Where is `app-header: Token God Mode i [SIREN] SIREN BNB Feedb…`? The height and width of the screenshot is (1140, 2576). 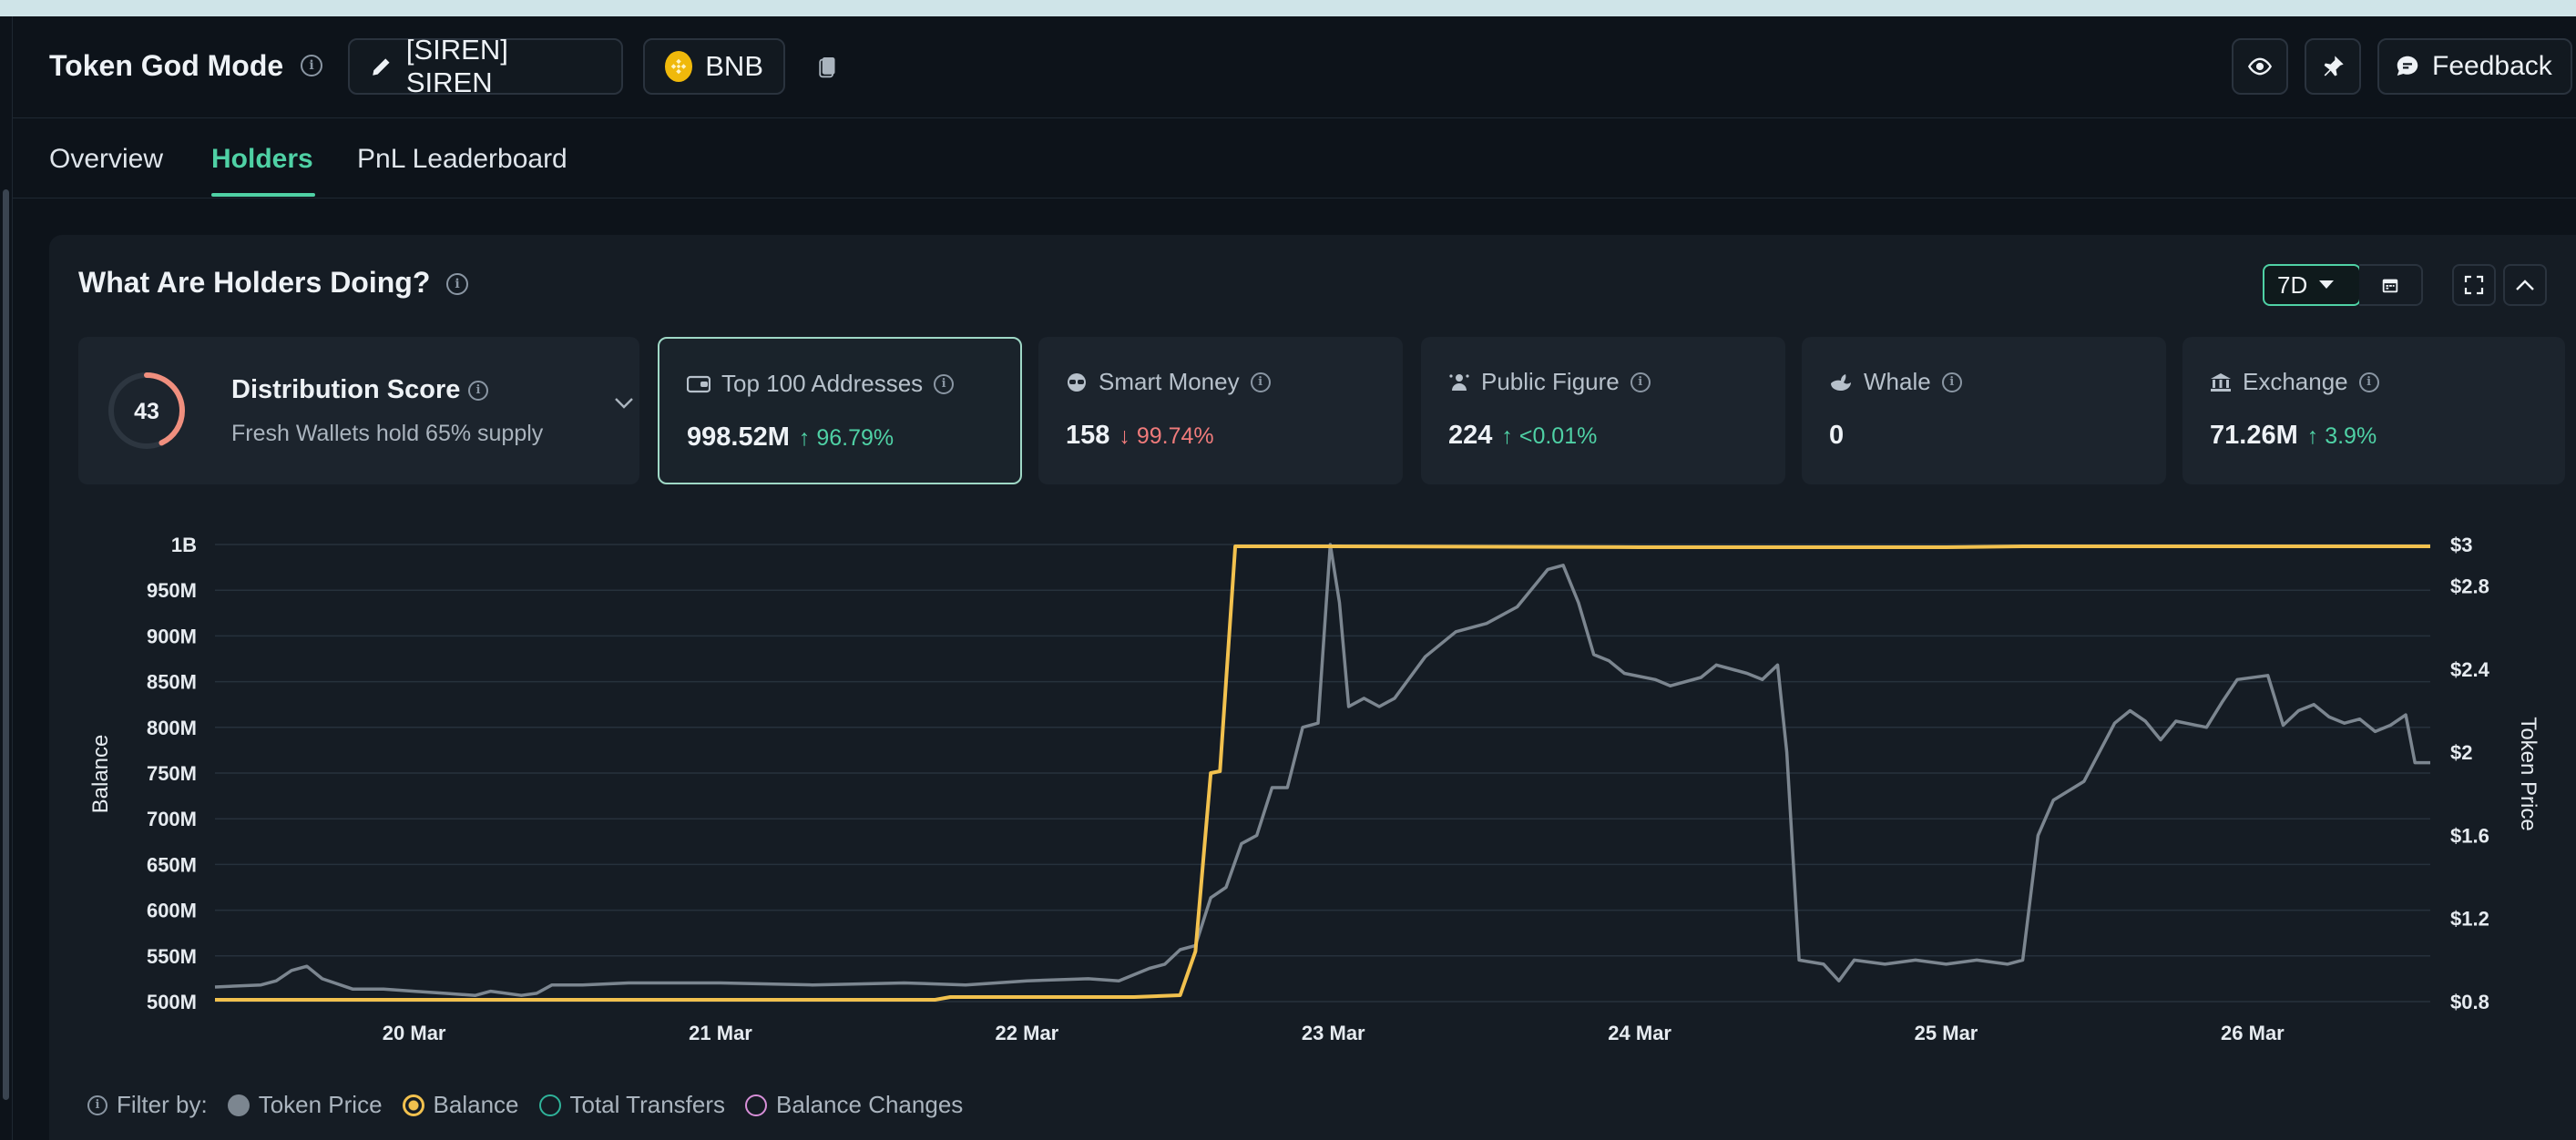 app-header: Token God Mode i [SIREN] SIREN BNB Feedb… is located at coordinates (1295, 67).